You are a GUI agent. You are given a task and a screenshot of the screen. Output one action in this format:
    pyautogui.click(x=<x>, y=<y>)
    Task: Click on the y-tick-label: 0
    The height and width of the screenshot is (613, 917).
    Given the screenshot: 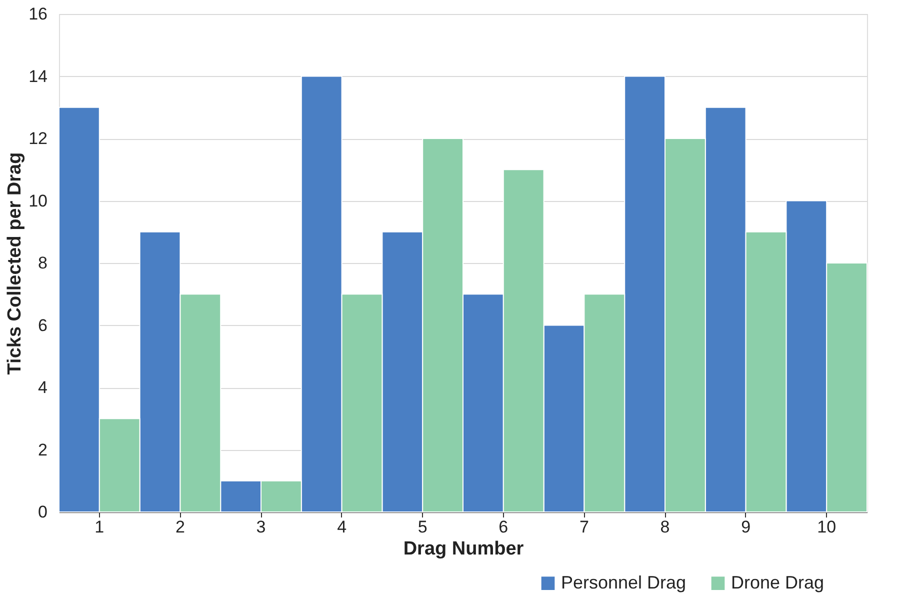 What is the action you would take?
    pyautogui.click(x=43, y=512)
    